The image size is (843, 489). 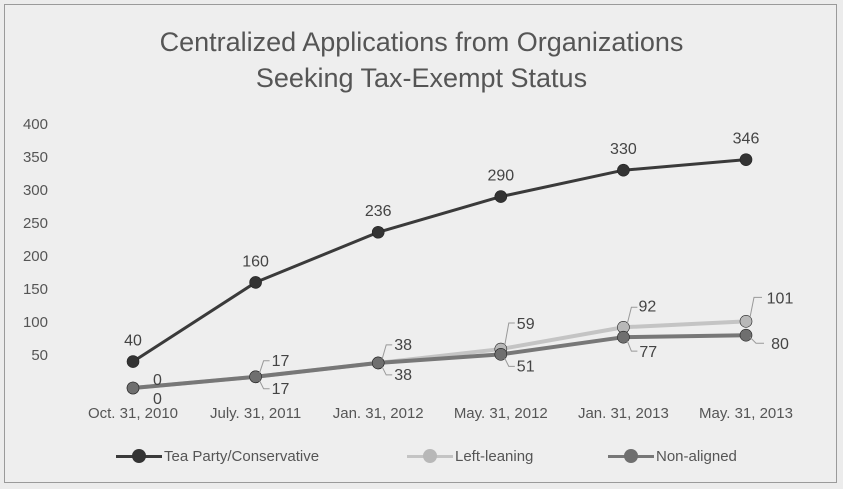 I want to click on x-tick-label: Oct. 31, 2010, so click(x=133, y=413).